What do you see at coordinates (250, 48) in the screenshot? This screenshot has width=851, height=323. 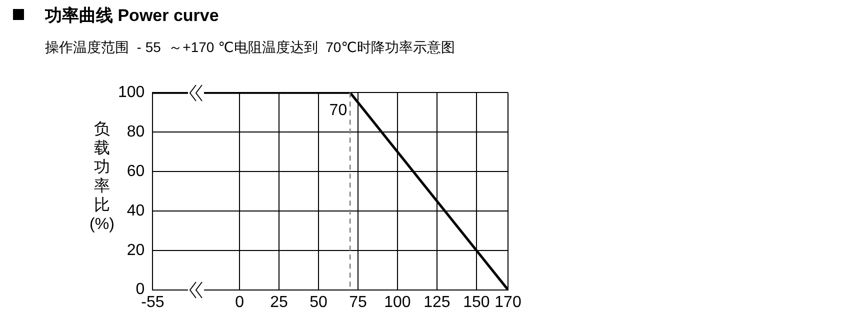 I see `chart-subtitle: 操作温度范围 - 55 ～+170 ℃电阻温度达到 70℃时降功率示意图` at bounding box center [250, 48].